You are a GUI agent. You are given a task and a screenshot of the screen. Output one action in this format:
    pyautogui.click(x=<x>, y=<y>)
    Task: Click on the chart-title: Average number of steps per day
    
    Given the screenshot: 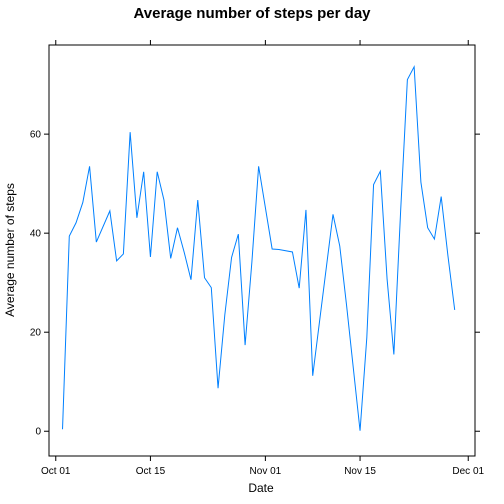 What is the action you would take?
    pyautogui.click(x=252, y=13)
    